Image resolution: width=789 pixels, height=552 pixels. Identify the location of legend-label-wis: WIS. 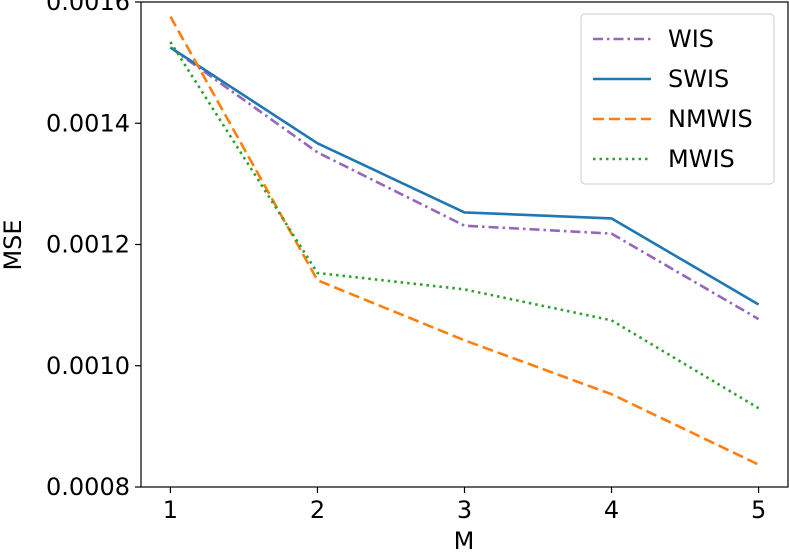
(691, 39).